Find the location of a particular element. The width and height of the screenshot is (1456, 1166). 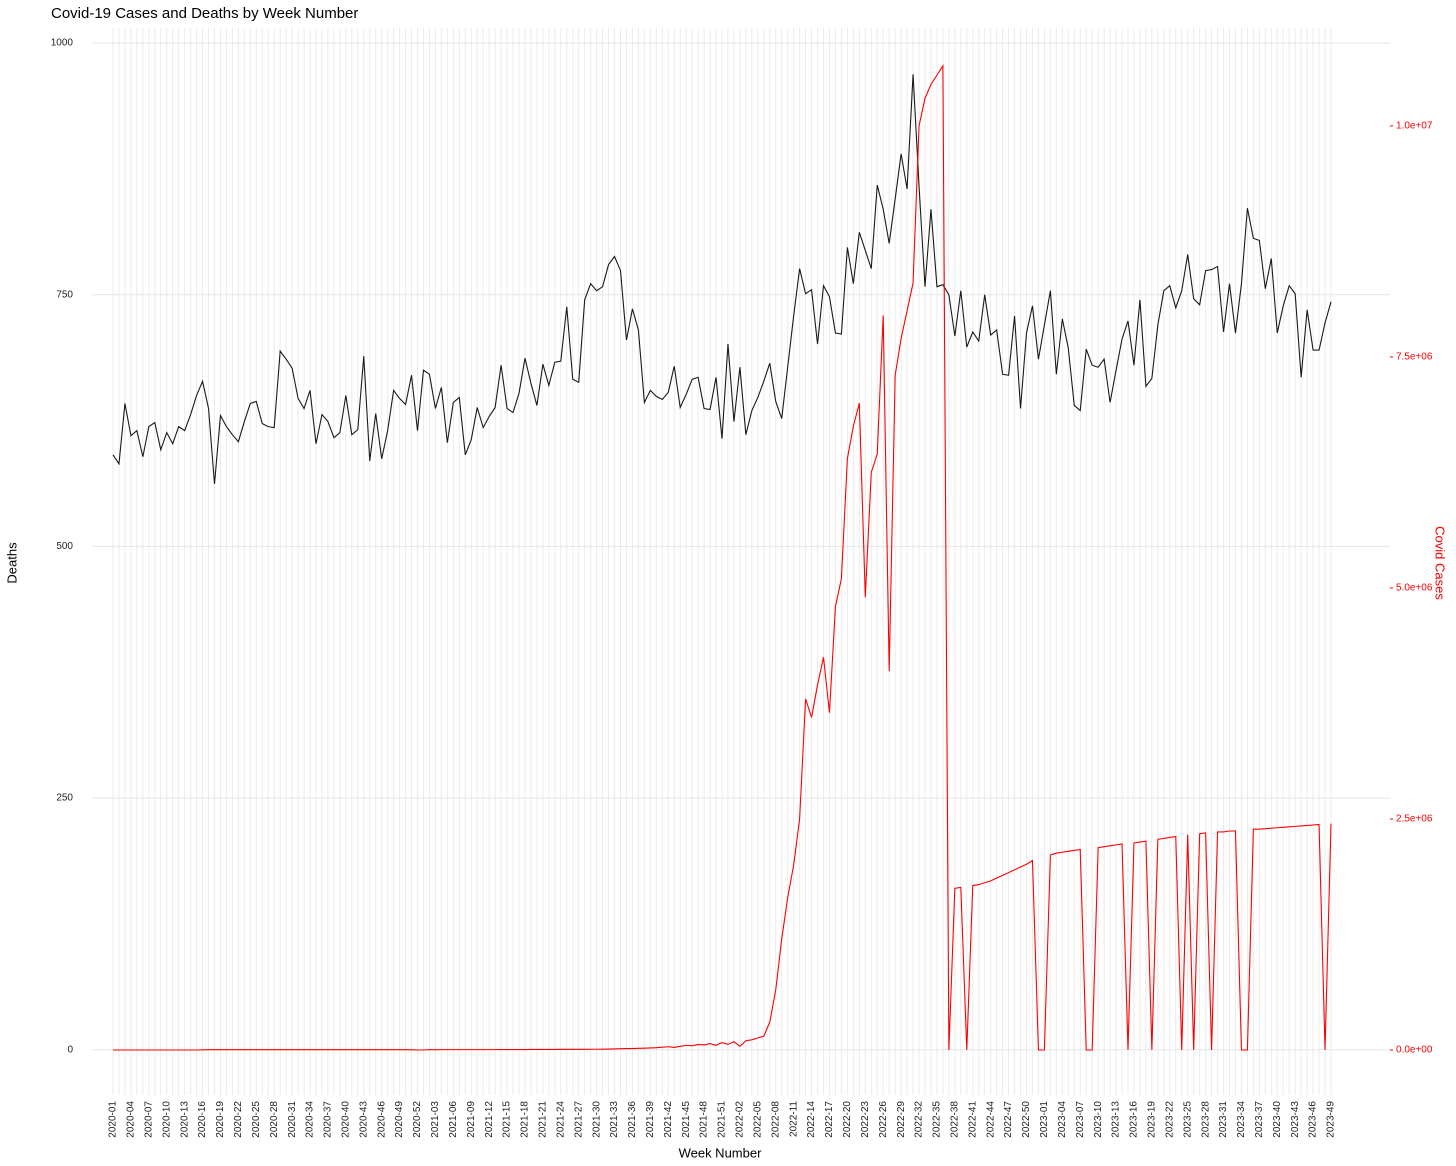

y-tick-label: 500 is located at coordinates (64, 546).